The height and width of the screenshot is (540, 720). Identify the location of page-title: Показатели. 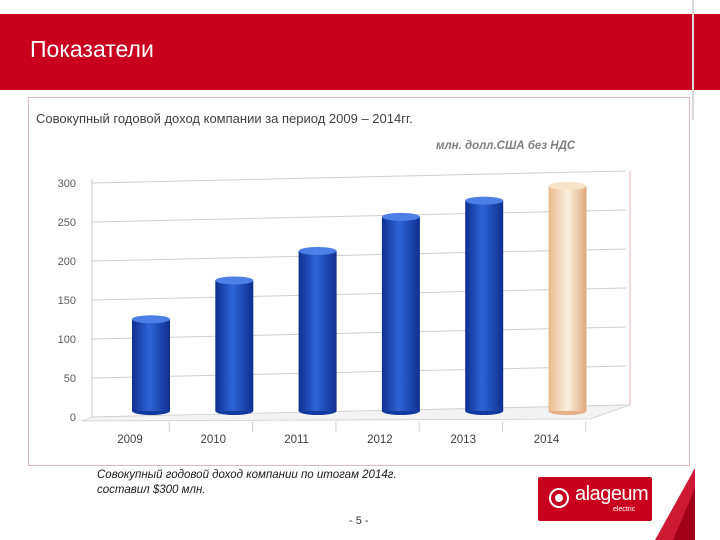
(92, 49).